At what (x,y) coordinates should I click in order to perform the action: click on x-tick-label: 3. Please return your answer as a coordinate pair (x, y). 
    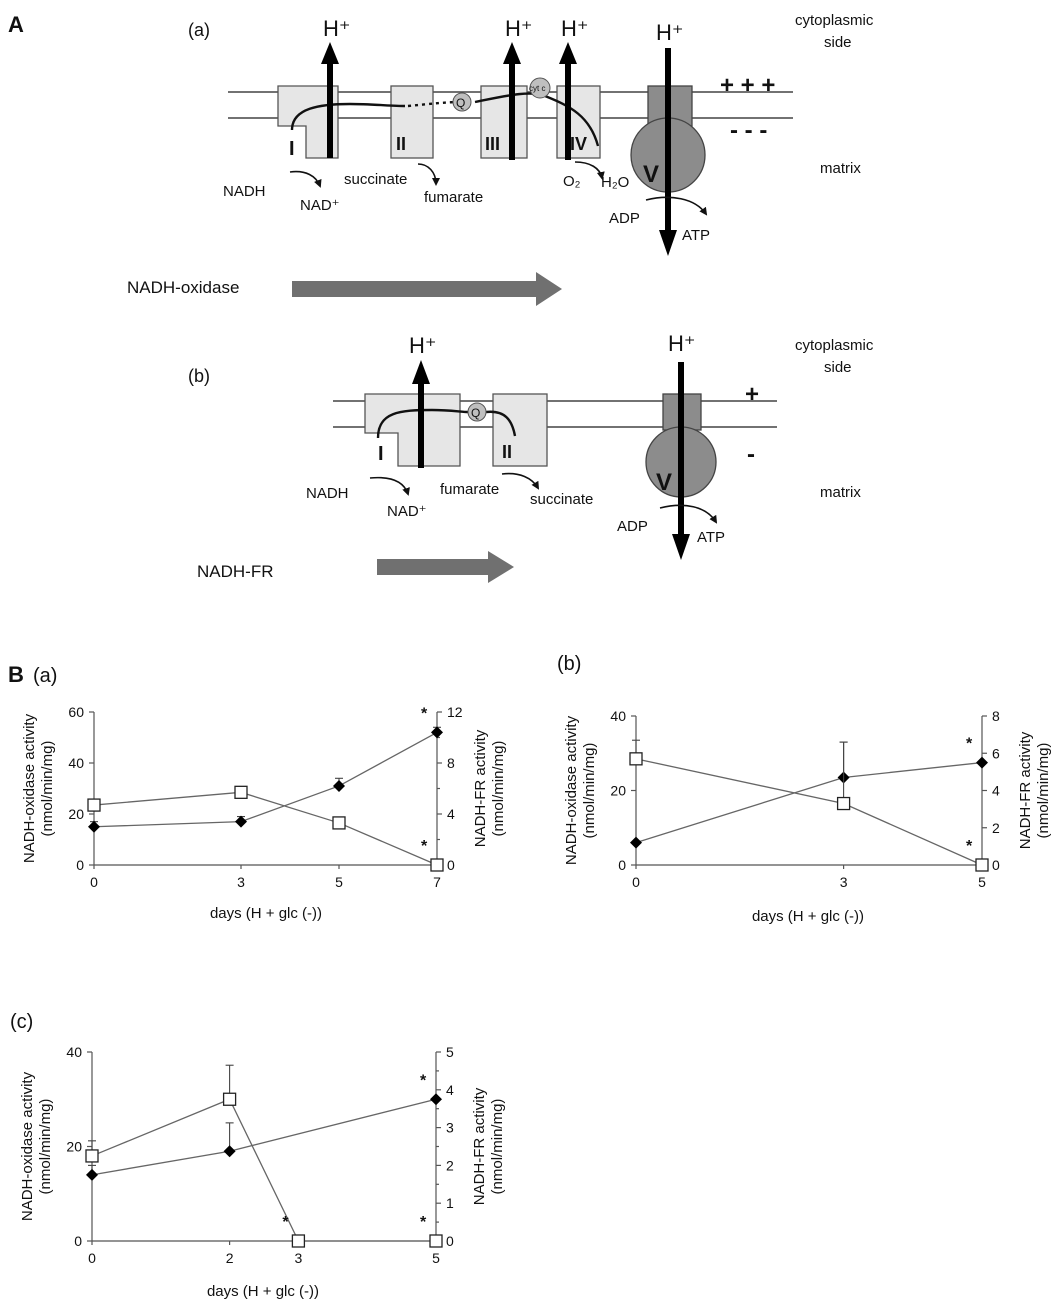
    Looking at the image, I should click on (241, 882).